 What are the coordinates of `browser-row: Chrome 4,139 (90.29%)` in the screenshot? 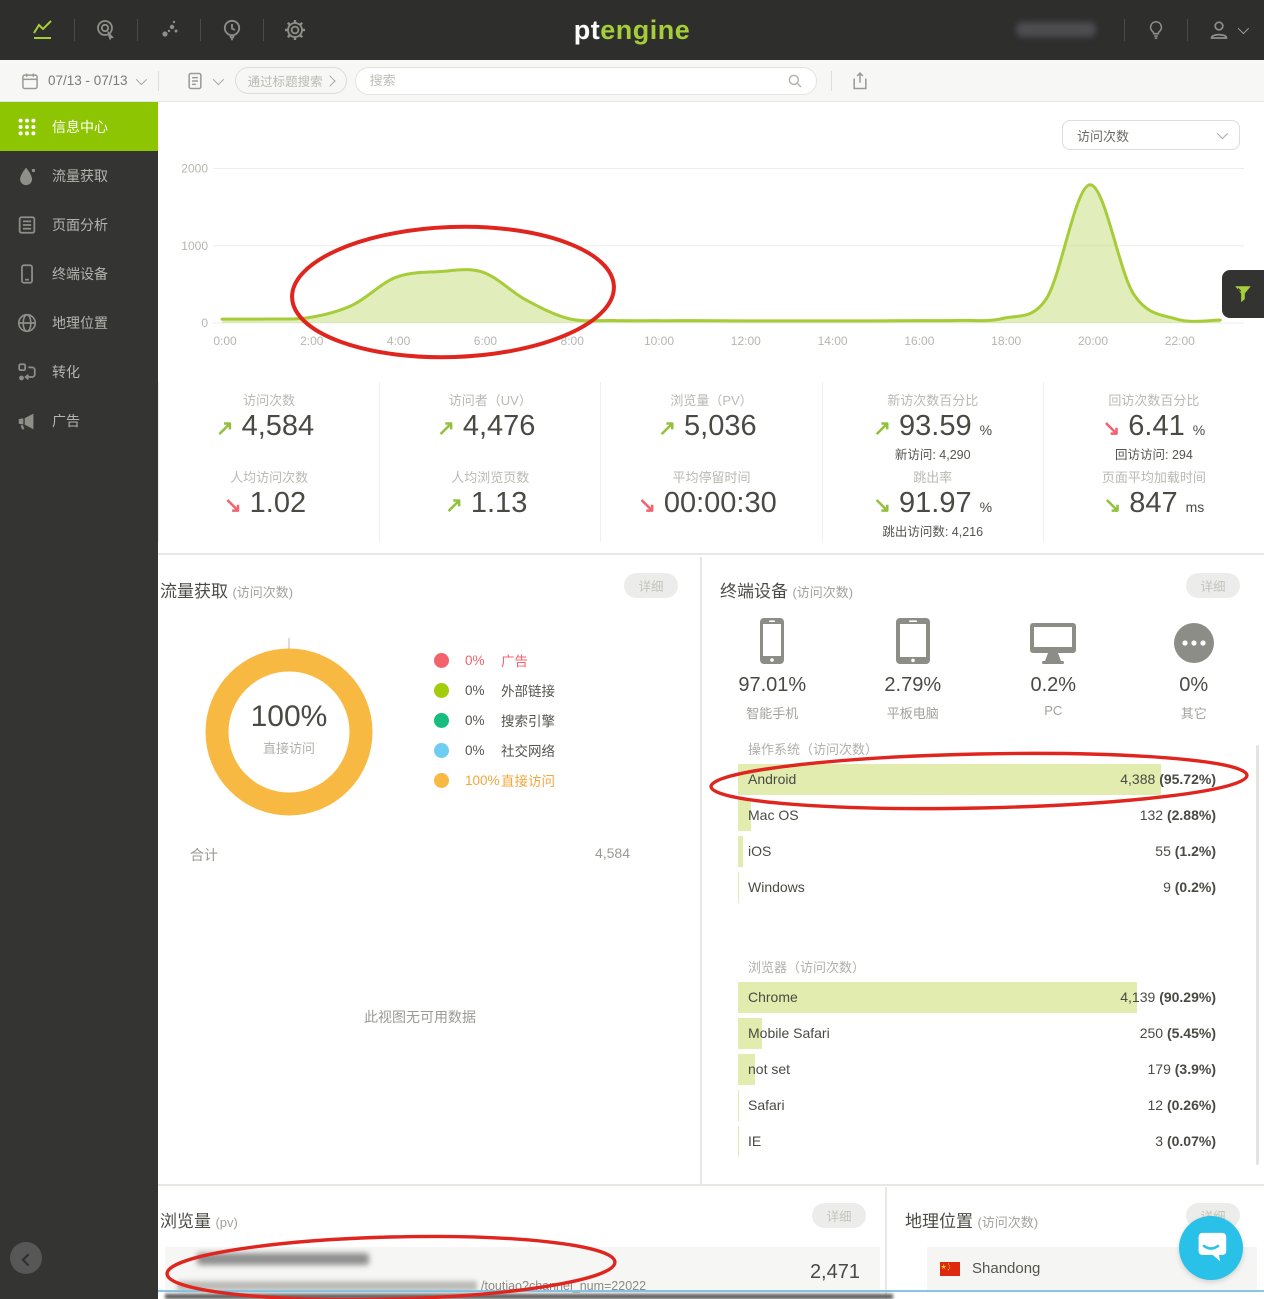 It's located at (977, 998).